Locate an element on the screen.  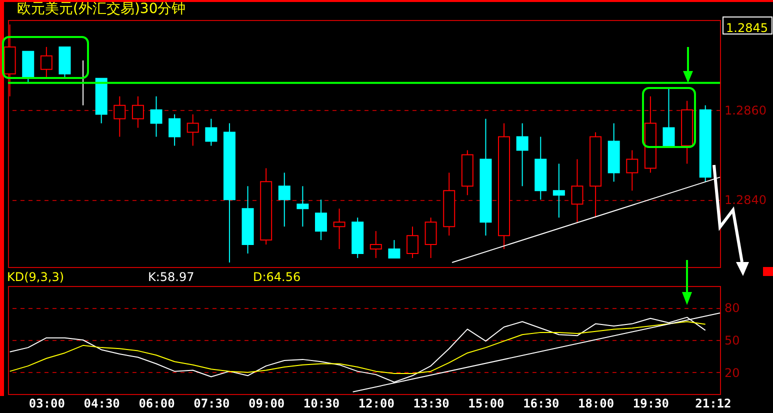
x-tick-label: 03:00 is located at coordinates (46, 403).